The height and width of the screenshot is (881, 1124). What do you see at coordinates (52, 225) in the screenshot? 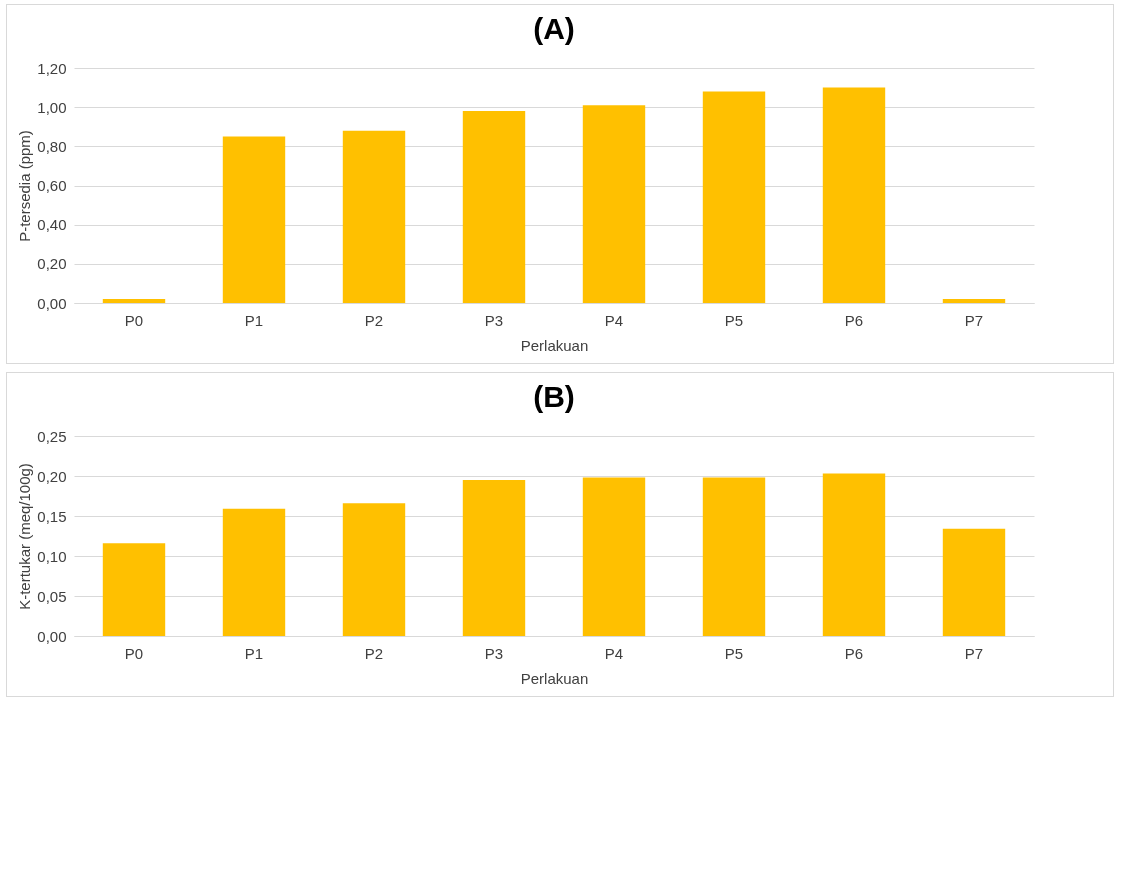
I see `y-tick-label: 0,40` at bounding box center [52, 225].